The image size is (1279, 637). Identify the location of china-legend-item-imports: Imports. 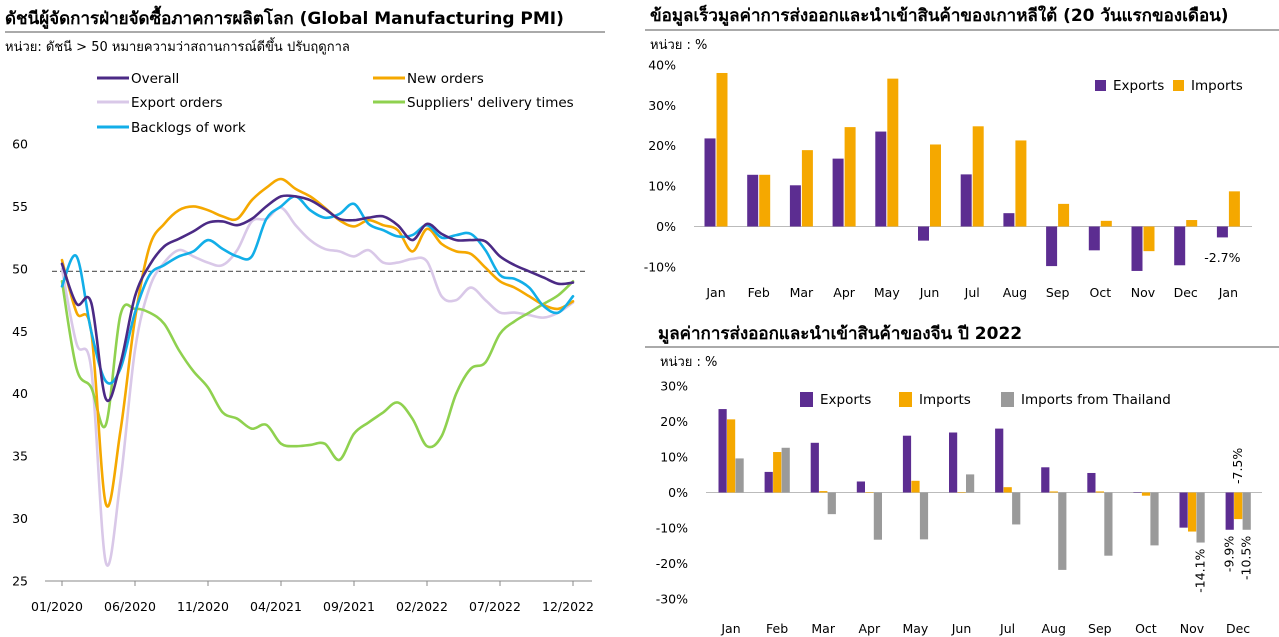
(935, 400).